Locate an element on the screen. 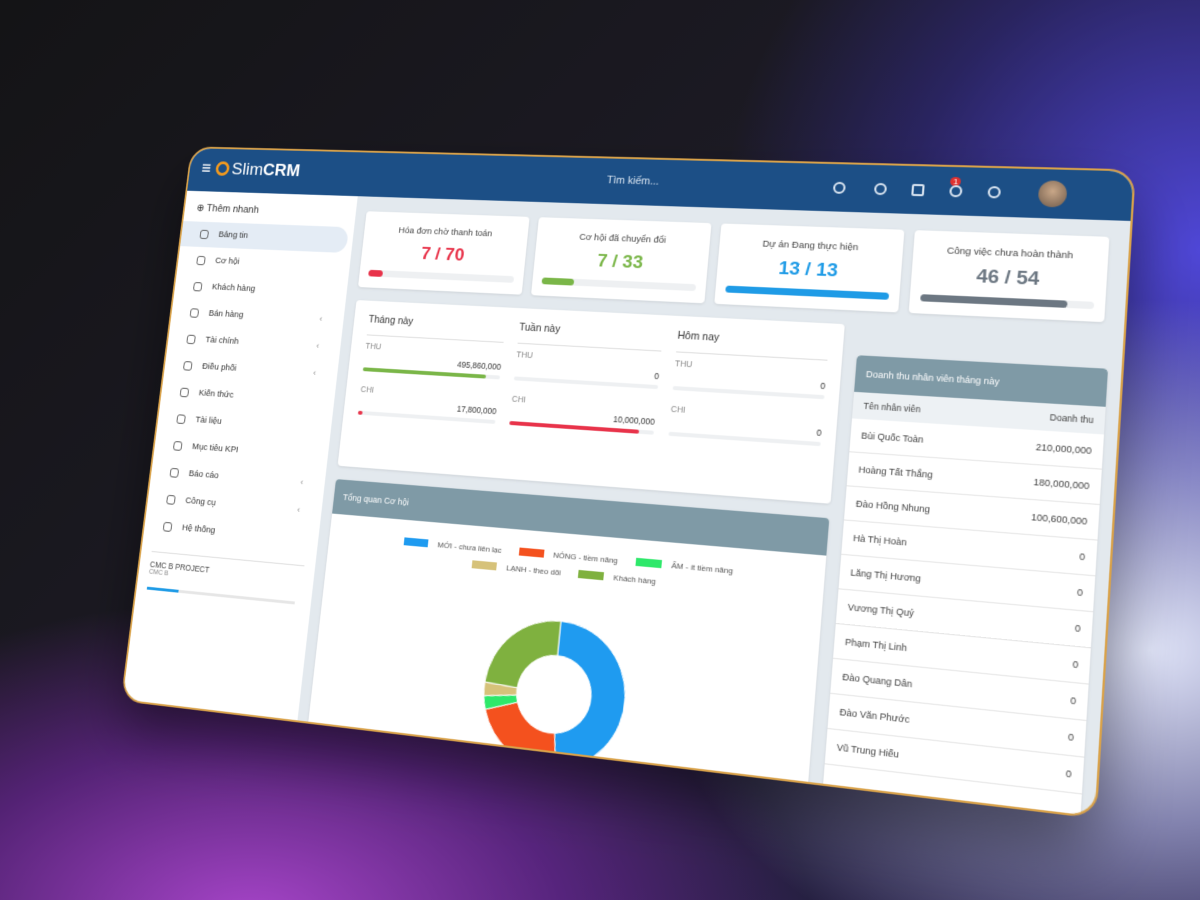  stat-card: Cơ hội đã chuyển đổi 7 / 33 is located at coordinates (621, 260).